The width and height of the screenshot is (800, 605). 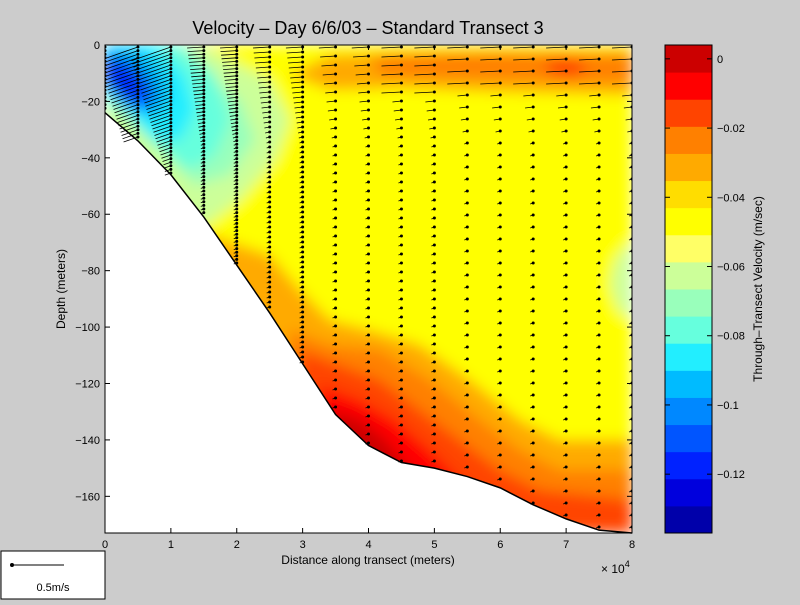 What do you see at coordinates (90, 102) in the screenshot?
I see `y-tick-label: −20` at bounding box center [90, 102].